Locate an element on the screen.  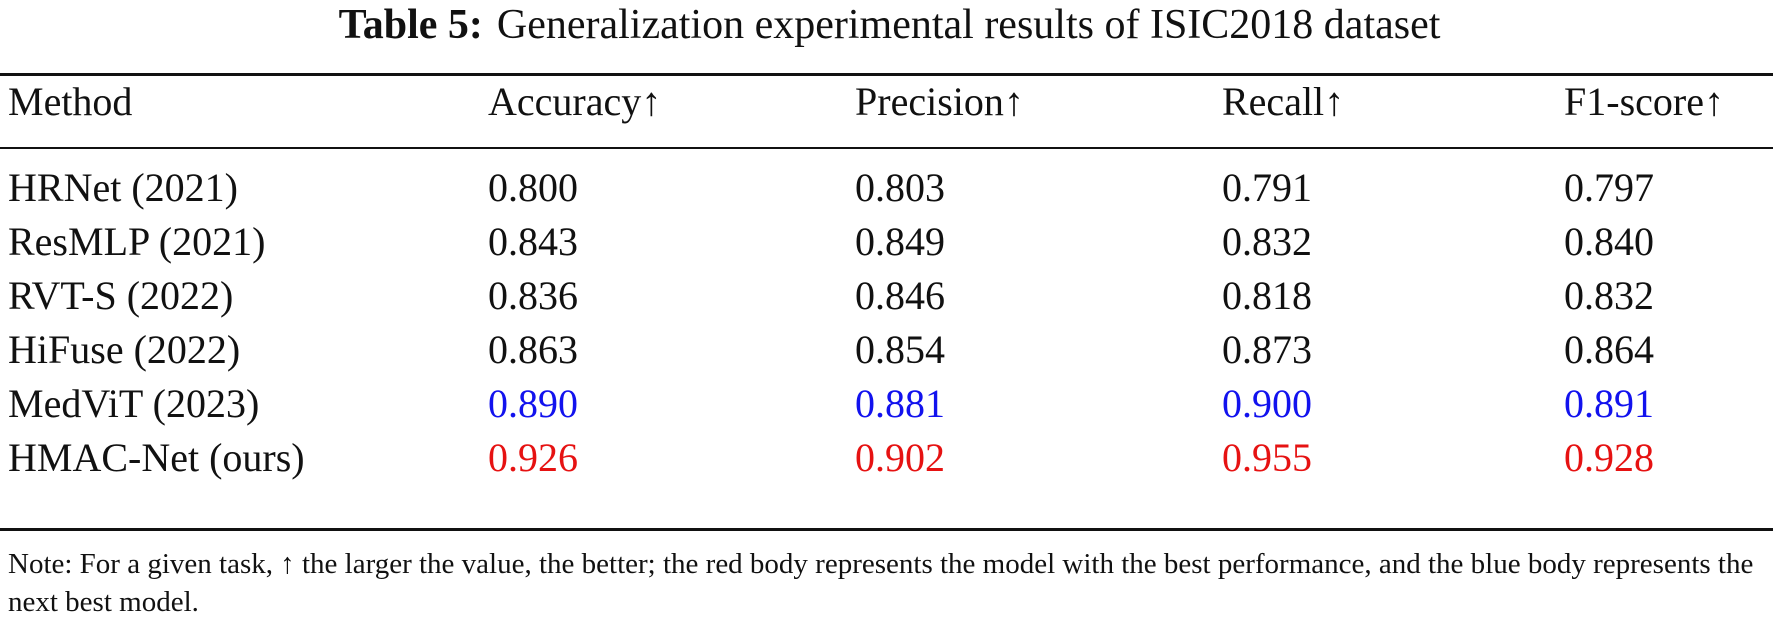
precision-cell: 0.803 is located at coordinates (900, 187).